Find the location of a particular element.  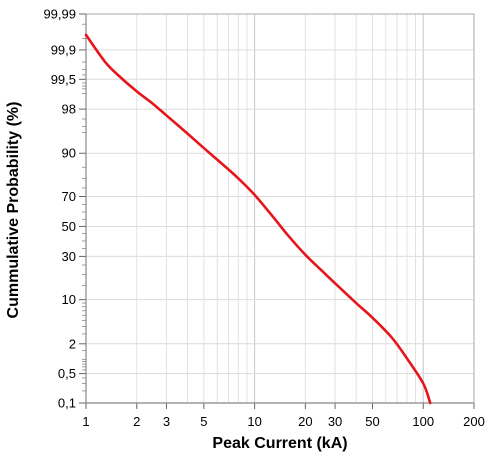

y-tick-label: 99,99 is located at coordinates (59, 14).